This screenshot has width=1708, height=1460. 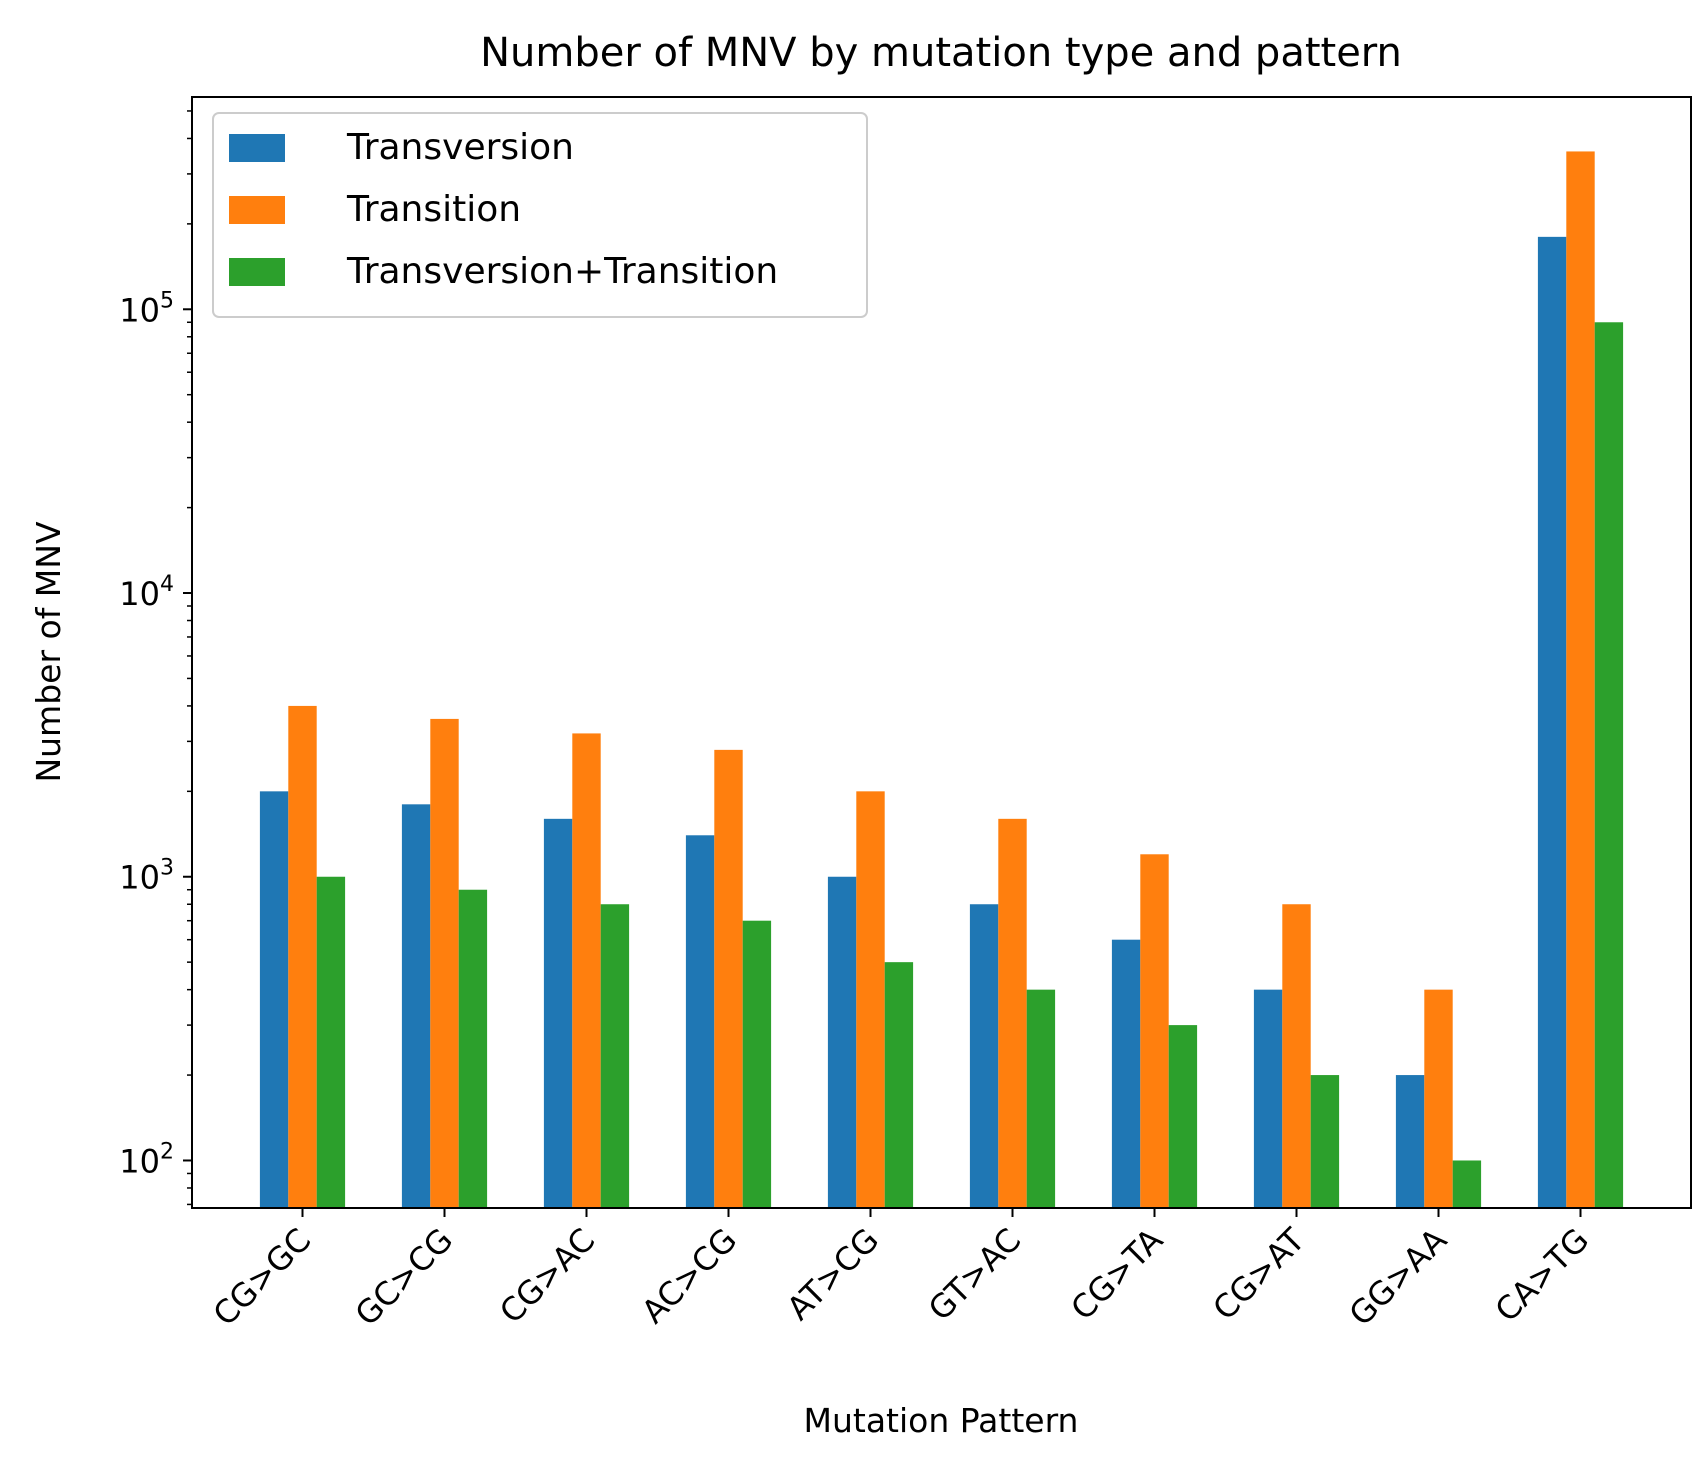 What do you see at coordinates (146, 592) in the screenshot?
I see `y-tick-label-2: 104` at bounding box center [146, 592].